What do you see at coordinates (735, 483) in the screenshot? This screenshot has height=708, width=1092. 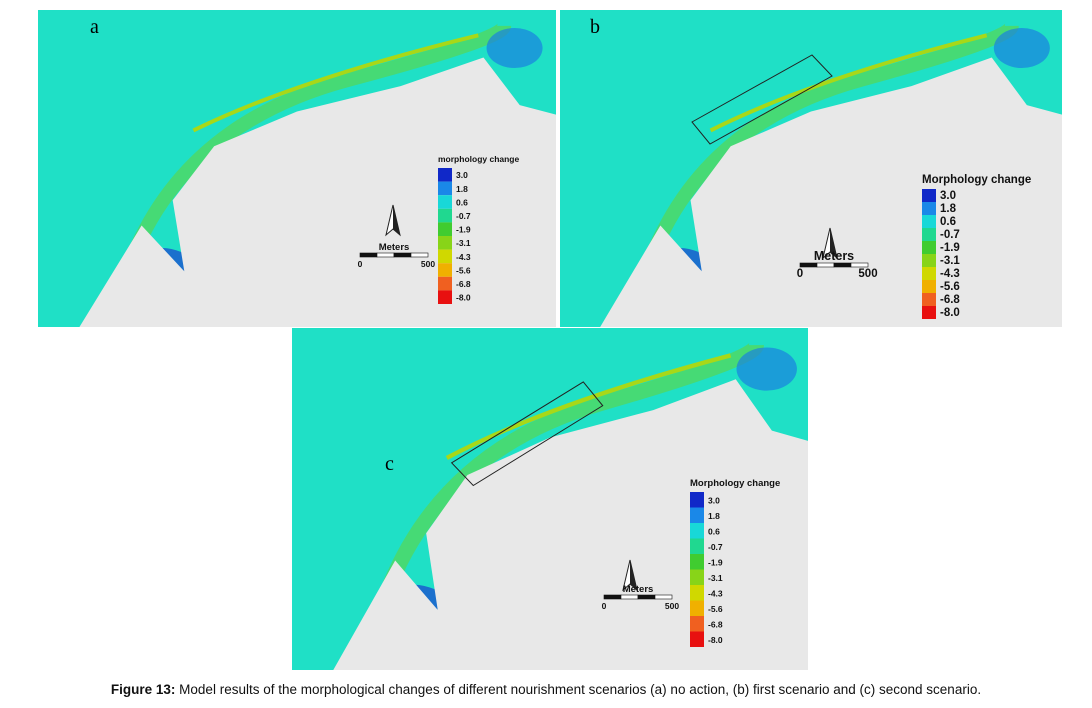 I see `legend-title: Morphology change` at bounding box center [735, 483].